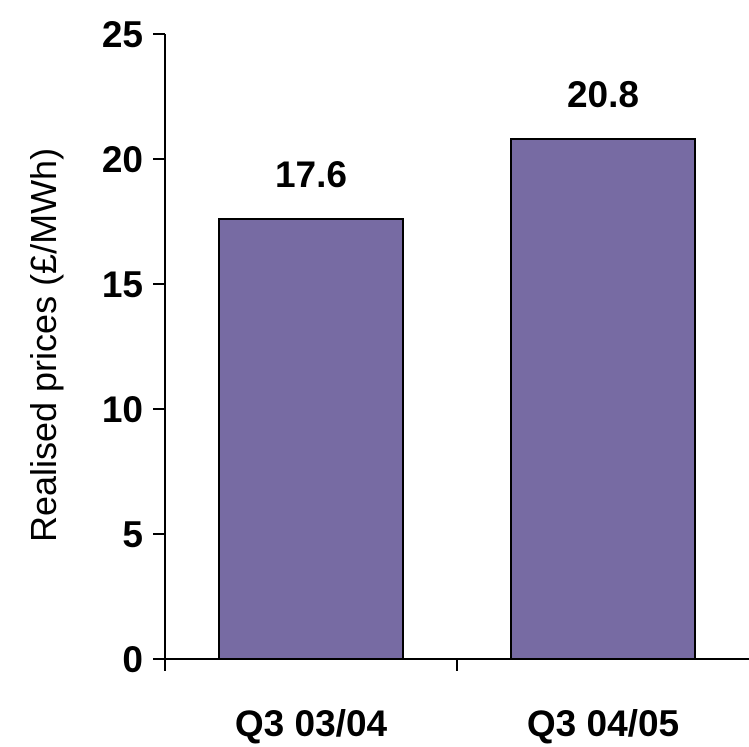  I want to click on y-tick-label: 10, so click(122, 409).